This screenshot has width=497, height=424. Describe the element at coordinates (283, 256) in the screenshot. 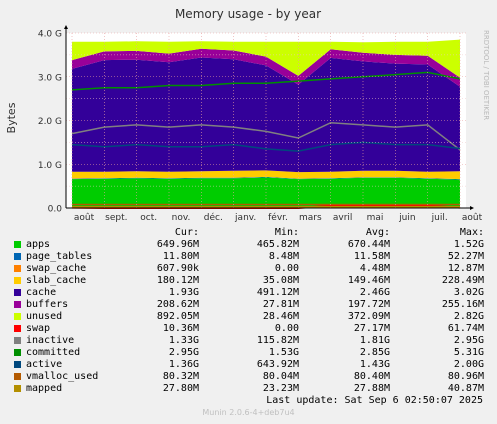

I see `legend-min: 8.48M` at that location.